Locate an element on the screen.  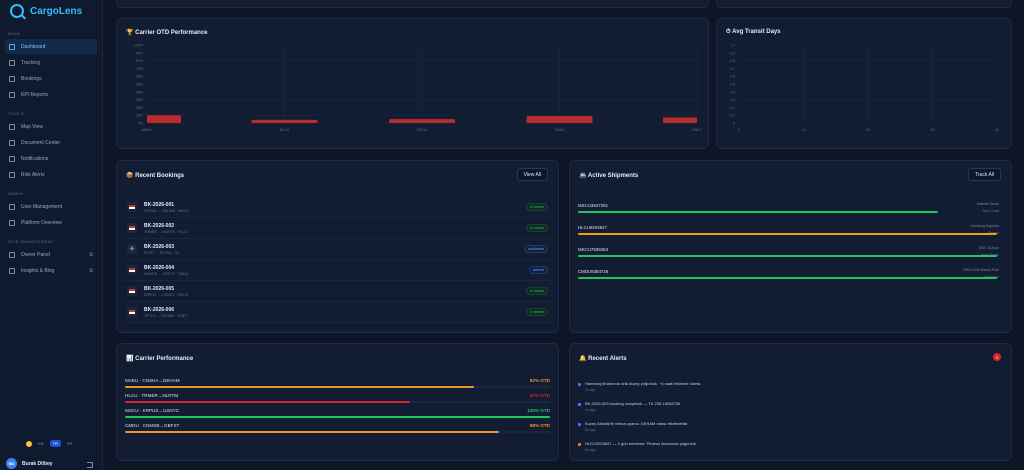
lang-fr: FR is located at coordinates (69, 443).